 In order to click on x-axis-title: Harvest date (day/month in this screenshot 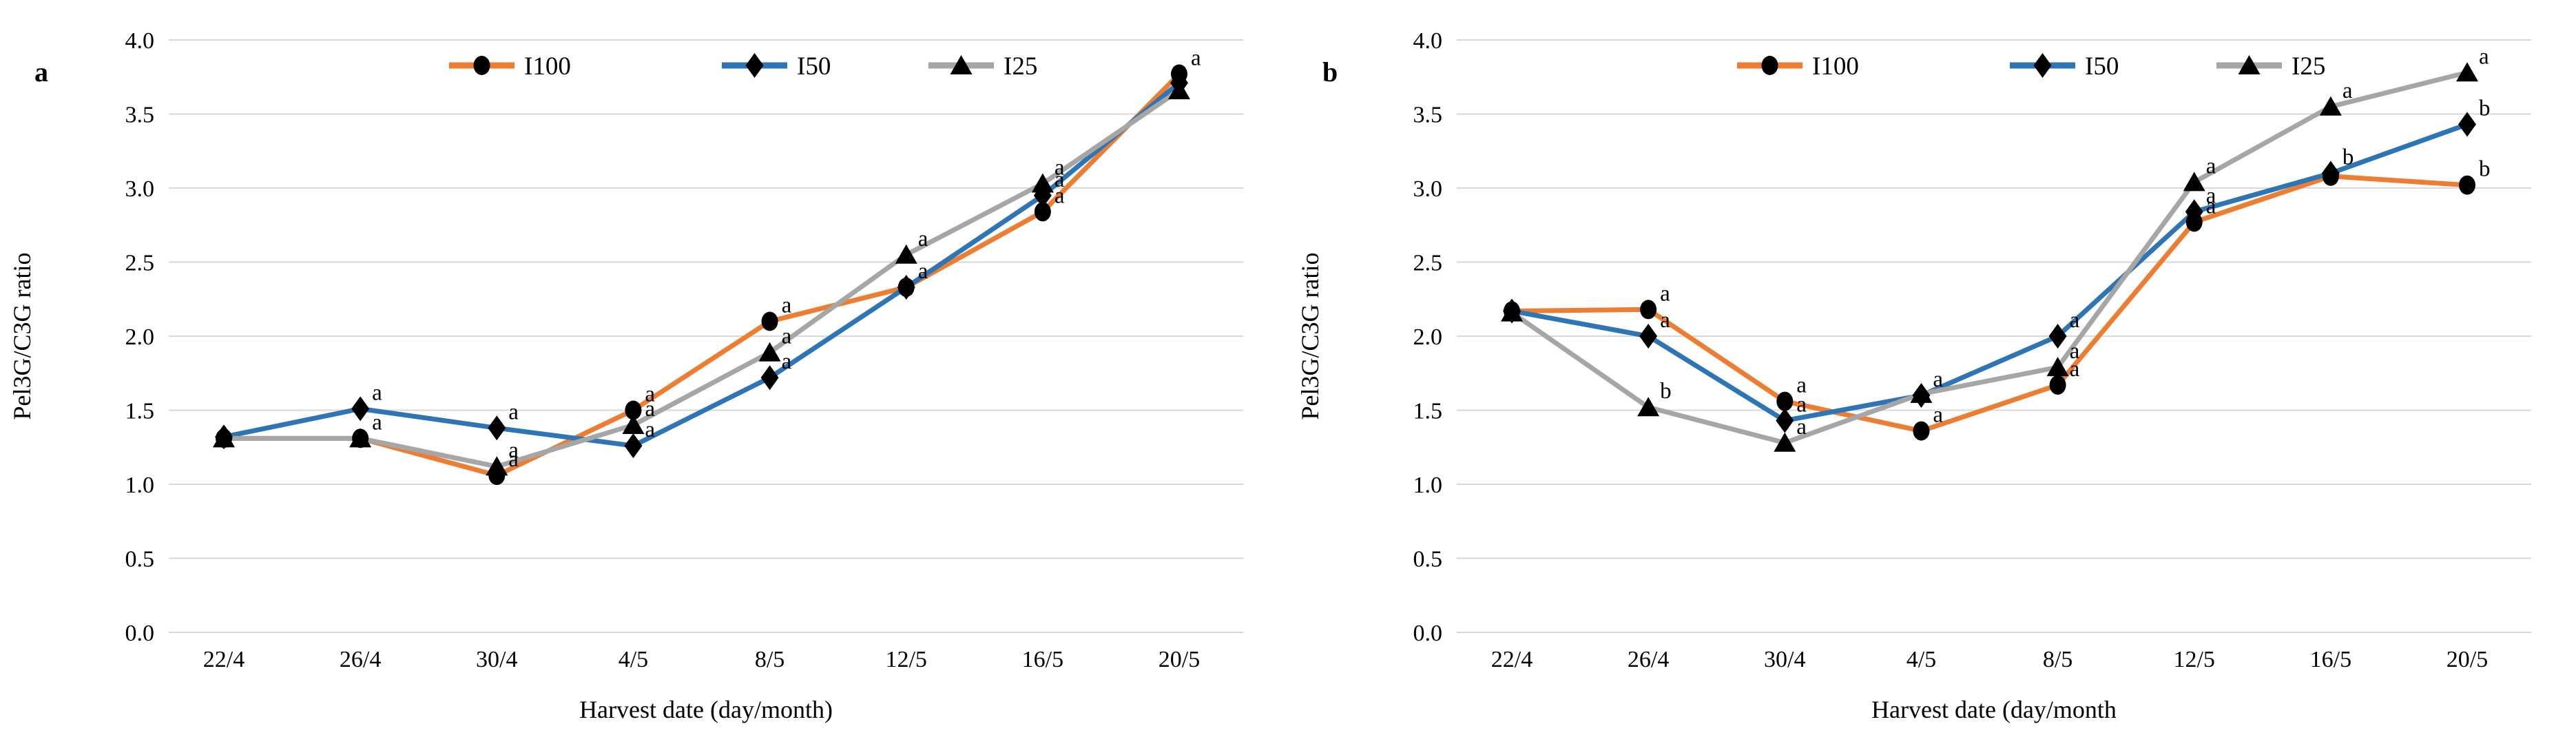, I will do `click(1994, 709)`.